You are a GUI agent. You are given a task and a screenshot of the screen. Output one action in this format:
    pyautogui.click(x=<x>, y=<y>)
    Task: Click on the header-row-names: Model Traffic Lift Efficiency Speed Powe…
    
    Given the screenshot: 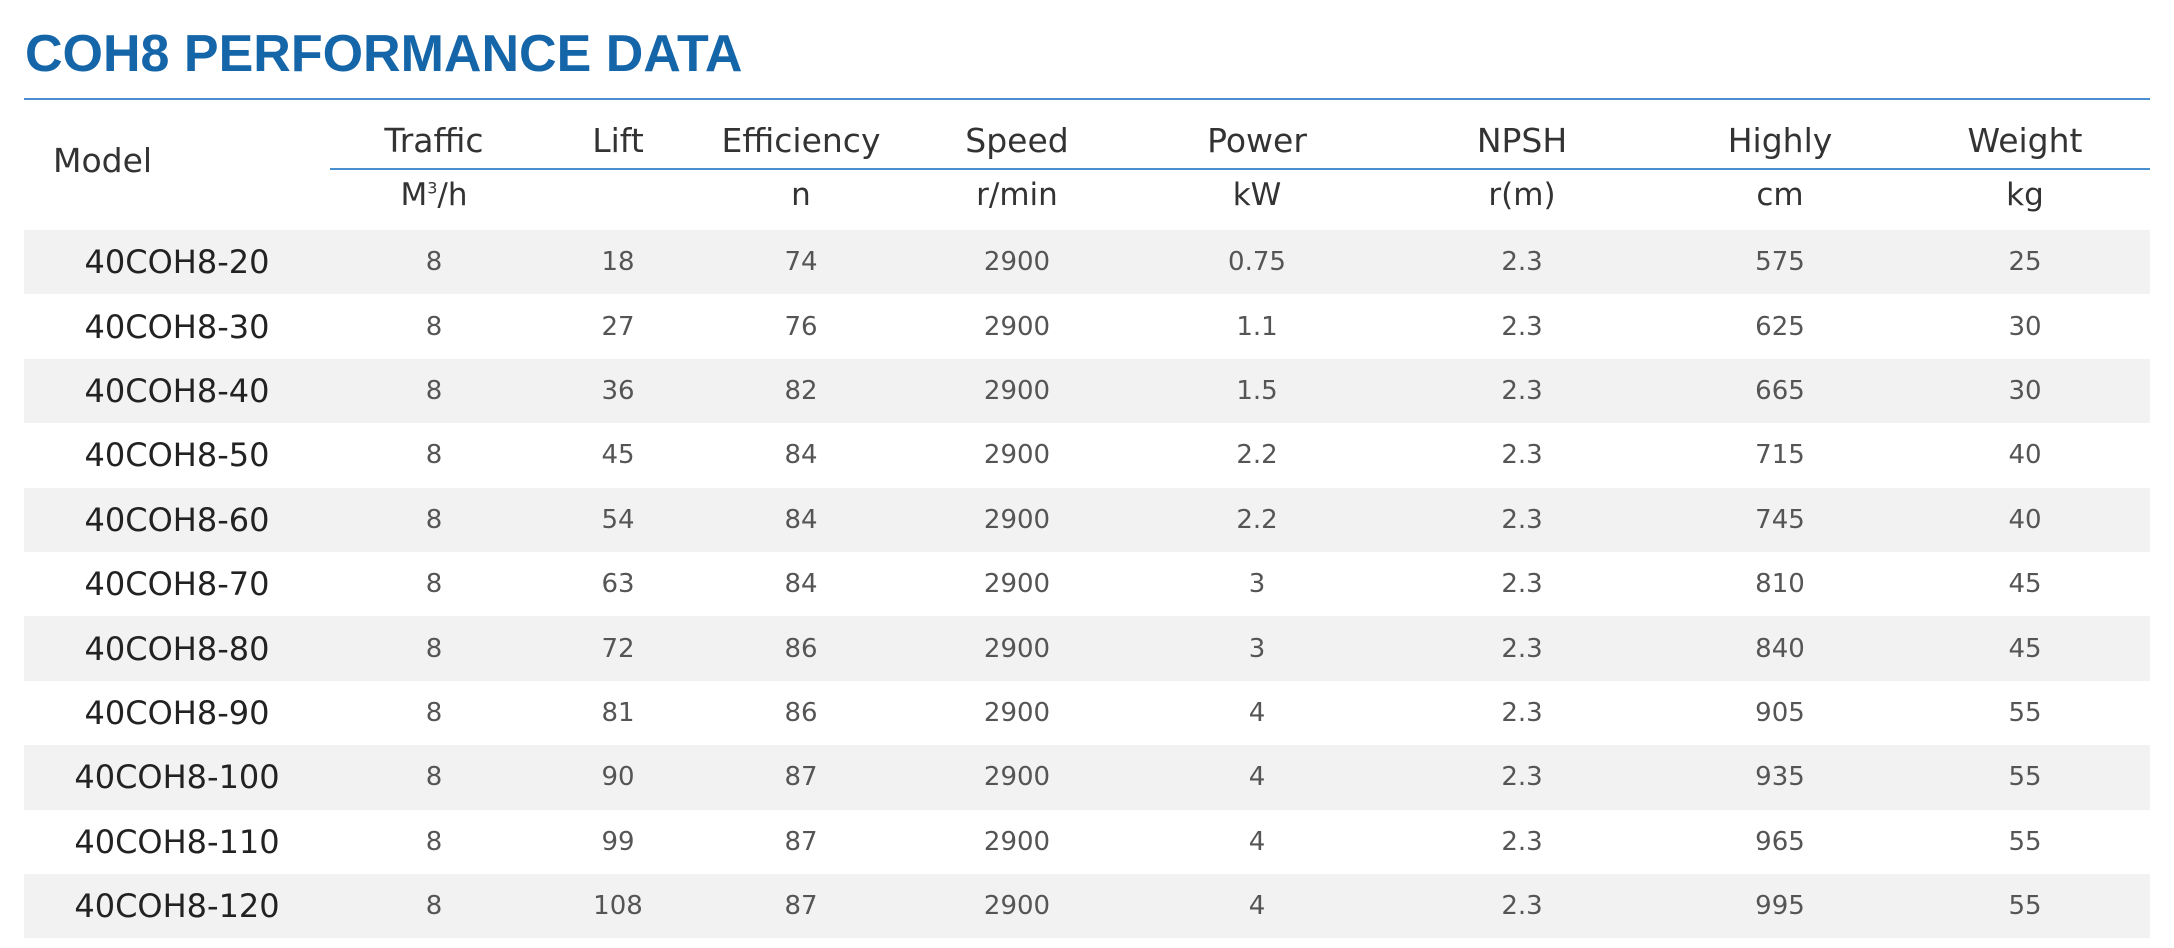 What is the action you would take?
    pyautogui.click(x=1087, y=162)
    